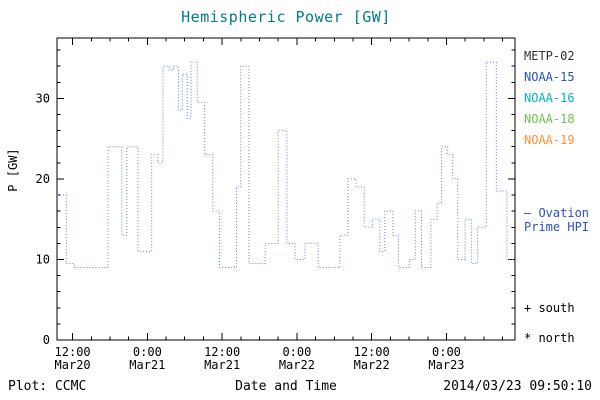 The width and height of the screenshot is (600, 400). Describe the element at coordinates (446, 365) in the screenshot. I see `x-tick-date-label: Mar23` at that location.